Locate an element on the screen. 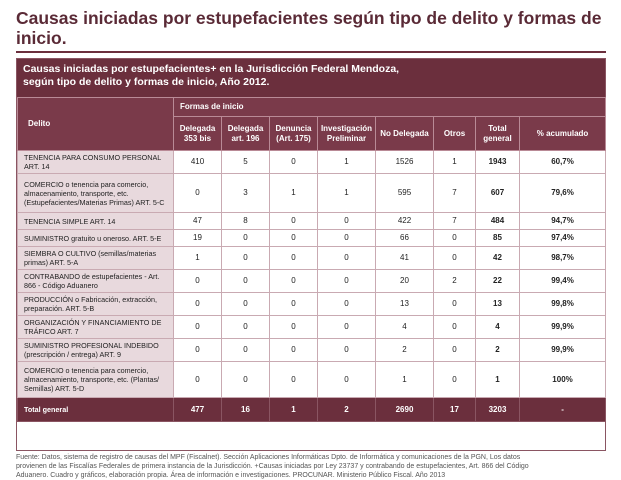  table-cell: 19 is located at coordinates (197, 238).